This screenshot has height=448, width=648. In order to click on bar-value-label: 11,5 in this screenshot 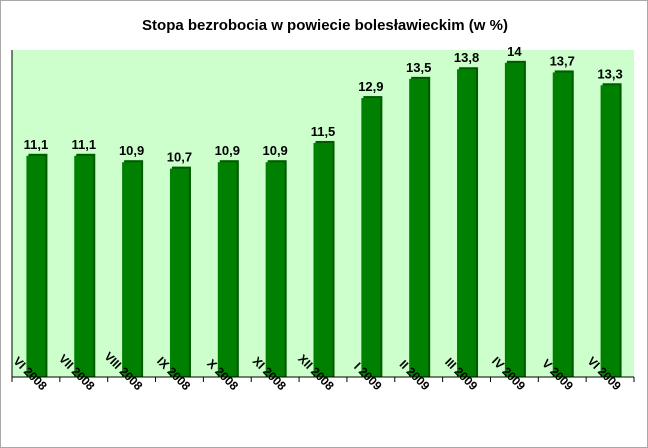, I will do `click(323, 131)`.